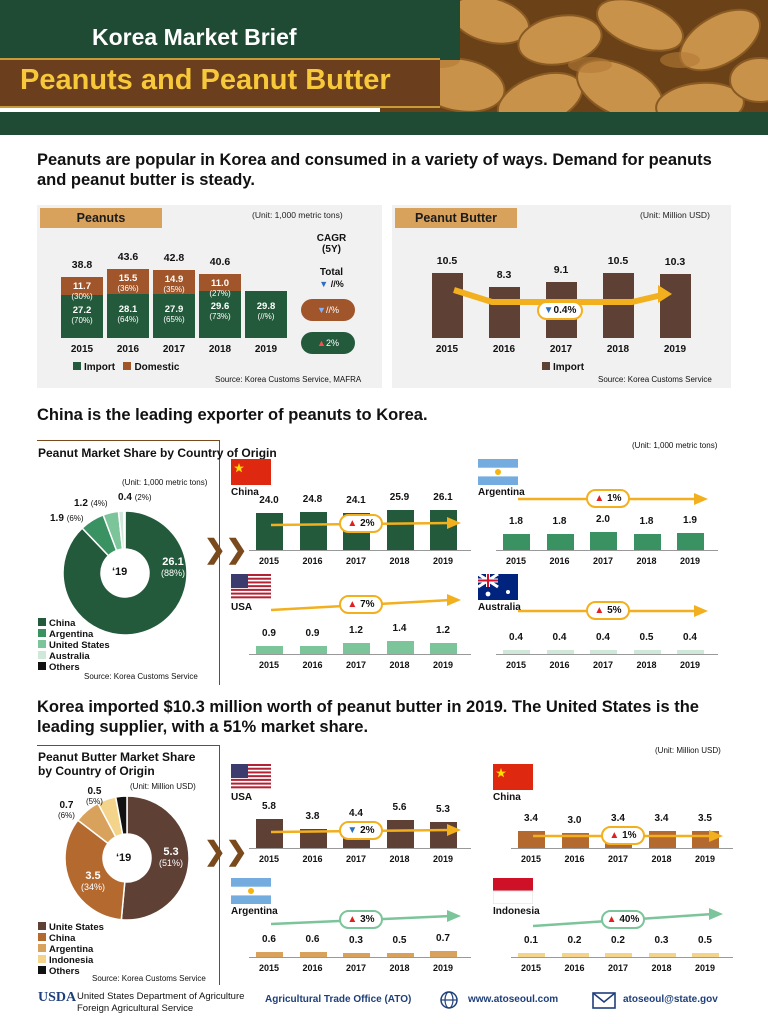 Image resolution: width=768 pixels, height=1024 pixels. I want to click on value-label: 1.4, so click(399, 629).